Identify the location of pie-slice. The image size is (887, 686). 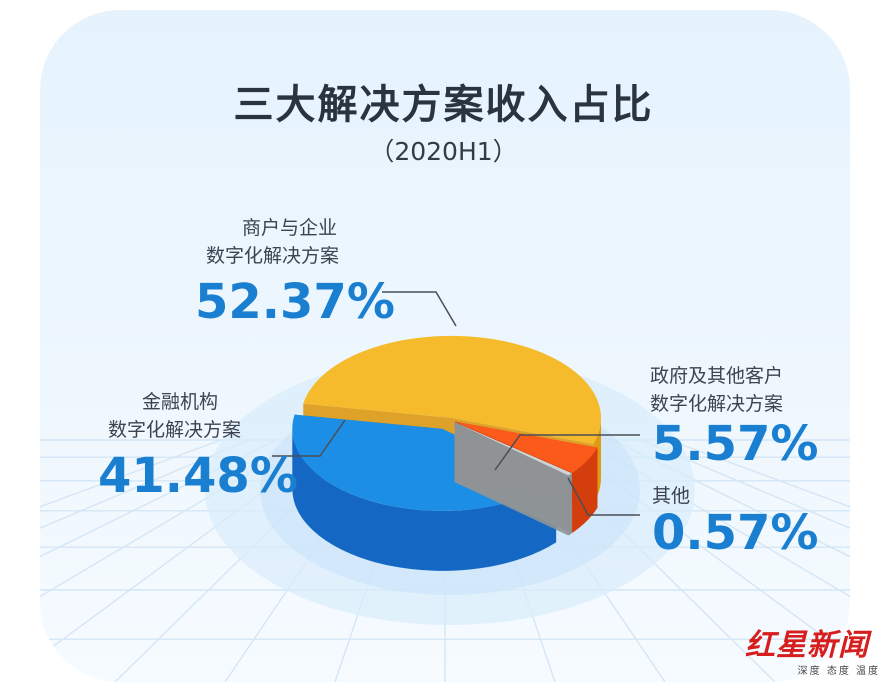
(513, 479).